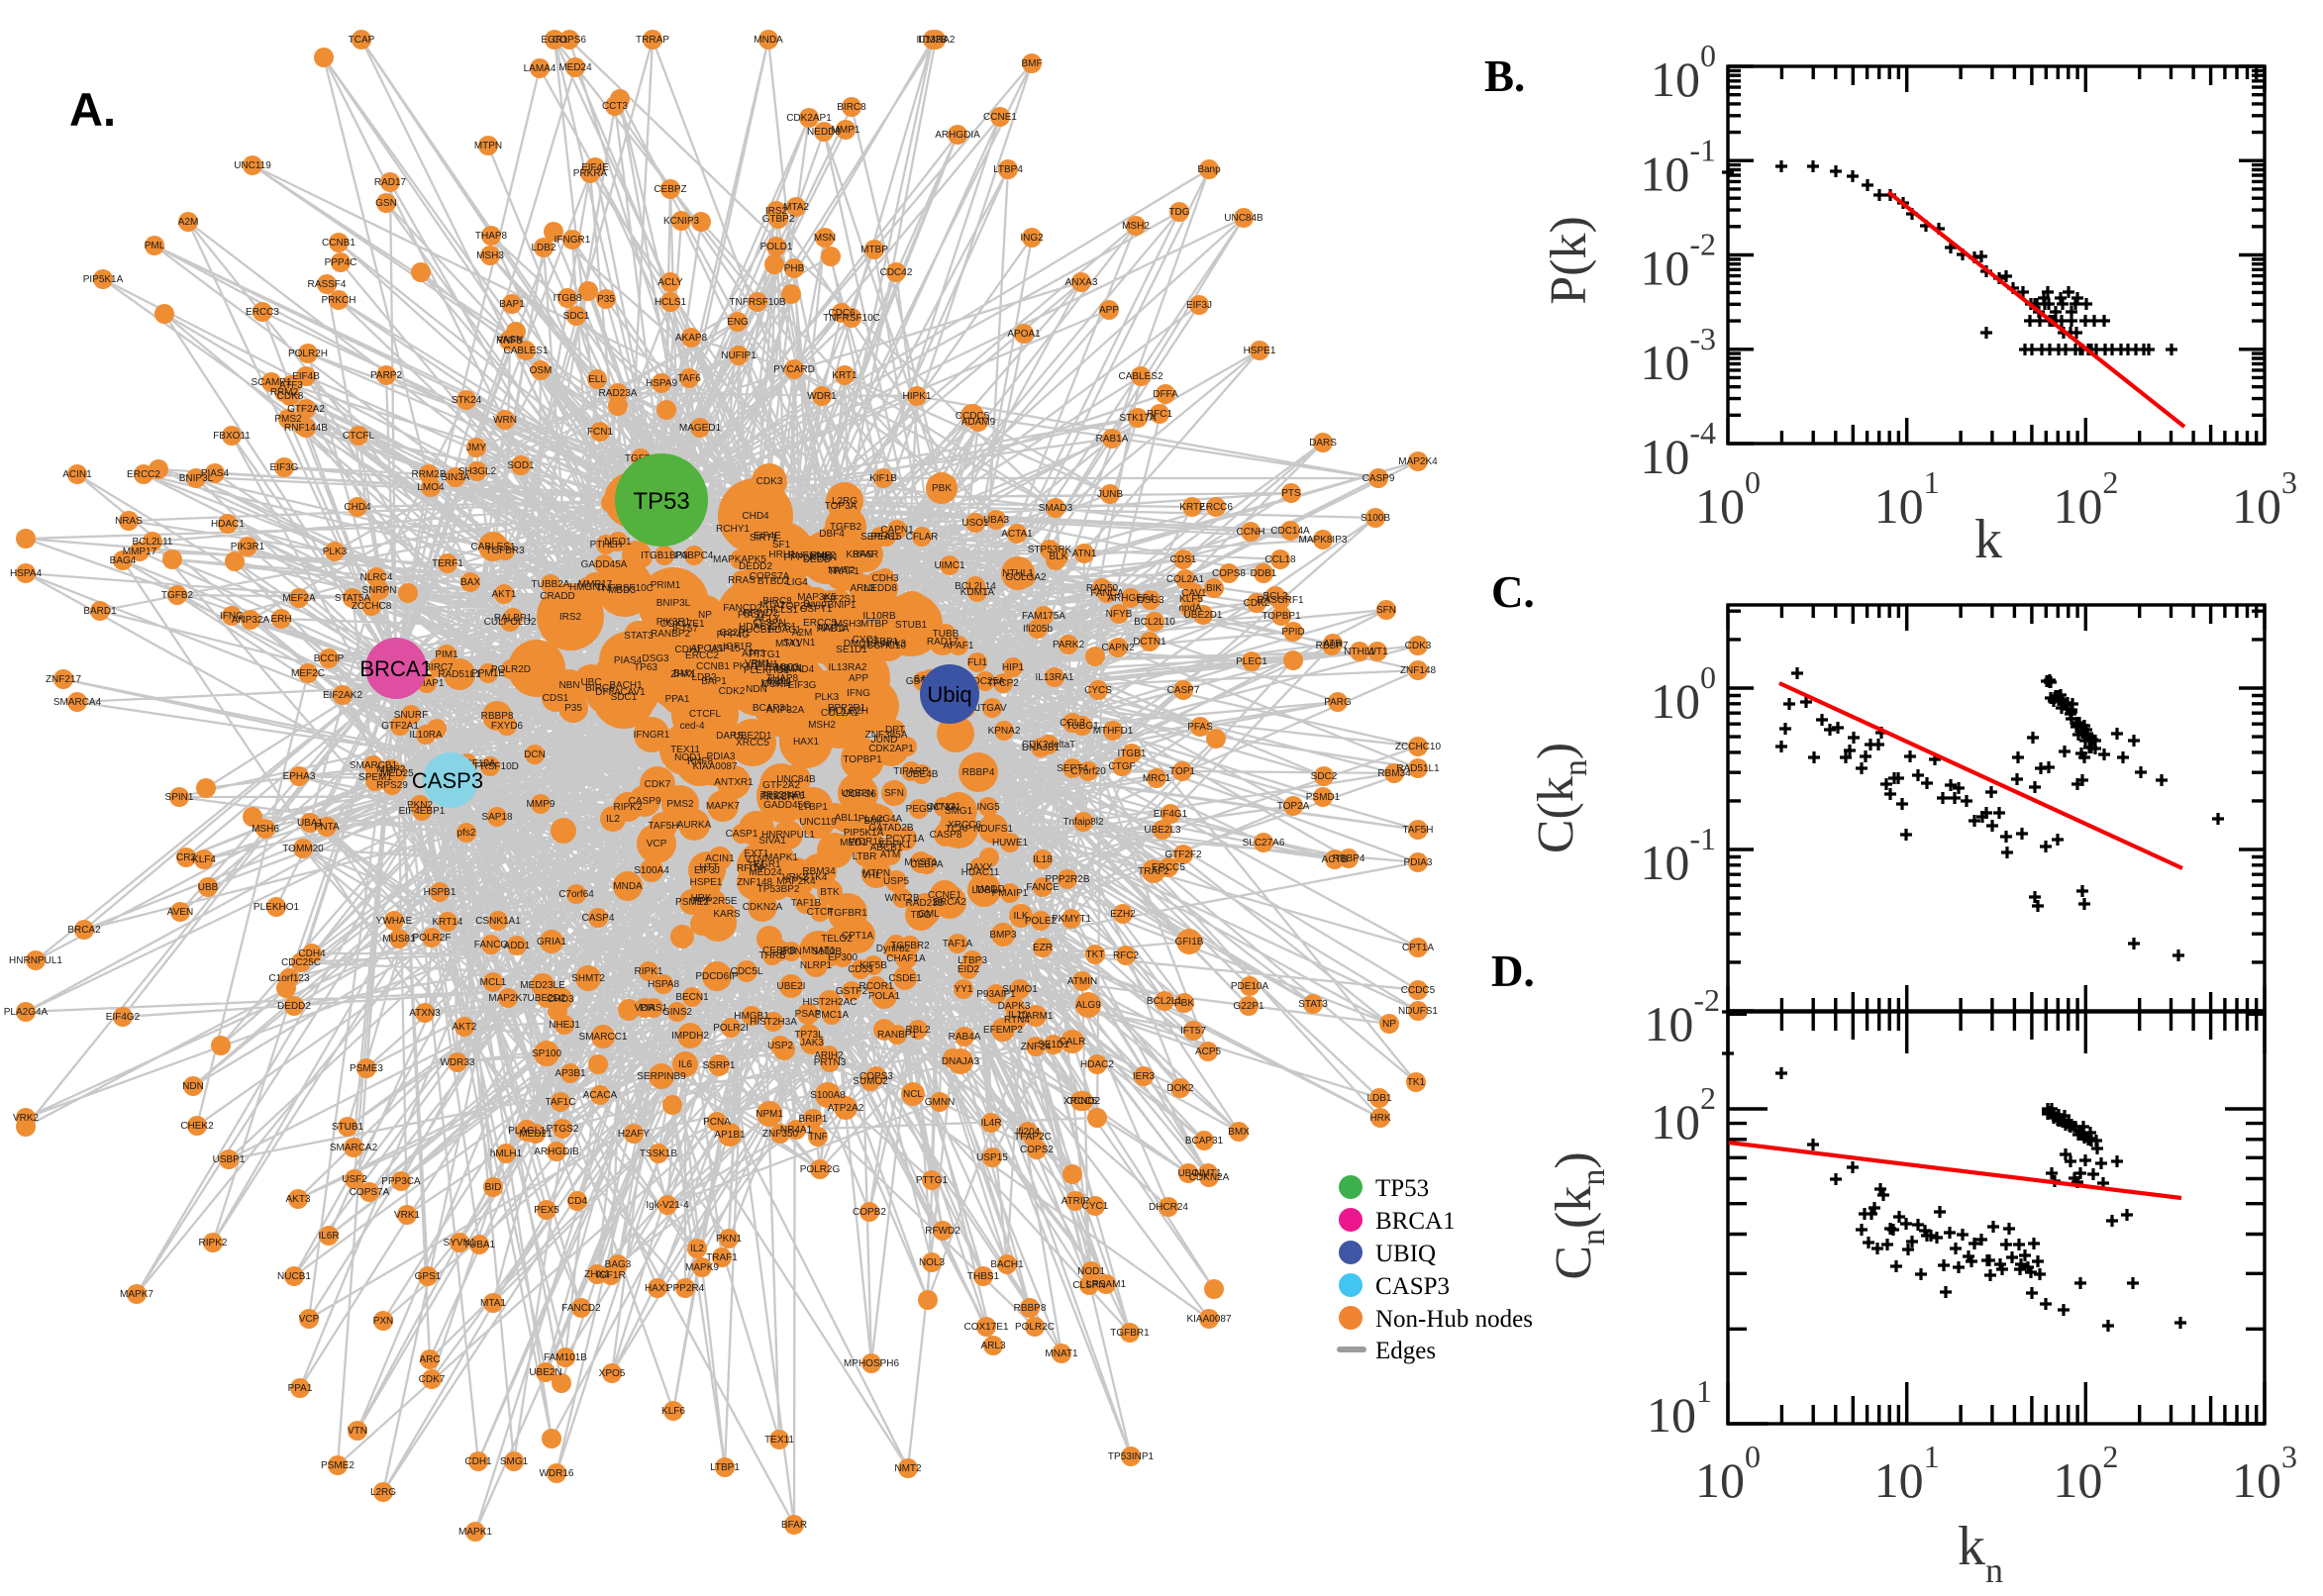 The image size is (2323, 1596). I want to click on svg-text: MRC1, so click(1157, 778).